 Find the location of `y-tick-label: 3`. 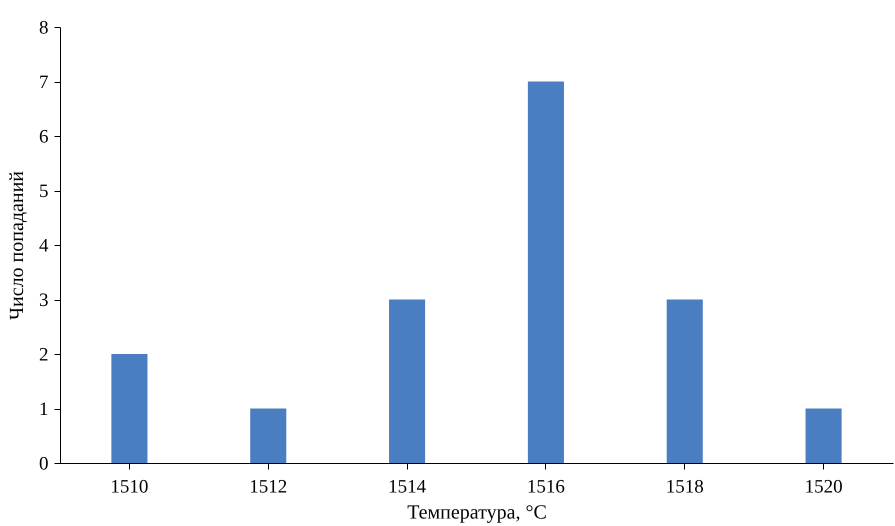

y-tick-label: 3 is located at coordinates (43, 300).